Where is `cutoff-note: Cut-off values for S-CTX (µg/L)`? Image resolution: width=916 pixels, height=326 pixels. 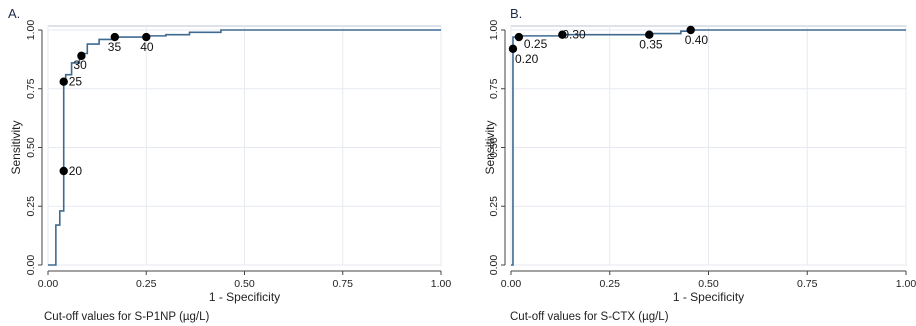
cutoff-note: Cut-off values for S-CTX (µg/L) is located at coordinates (589, 317).